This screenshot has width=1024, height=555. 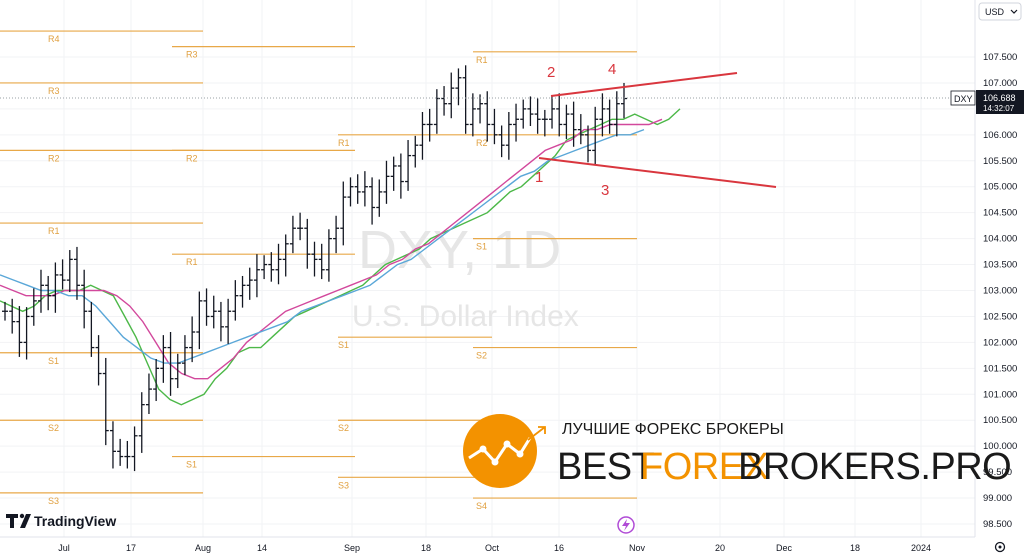 I want to click on x-tick-label: Aug, so click(x=203, y=548).